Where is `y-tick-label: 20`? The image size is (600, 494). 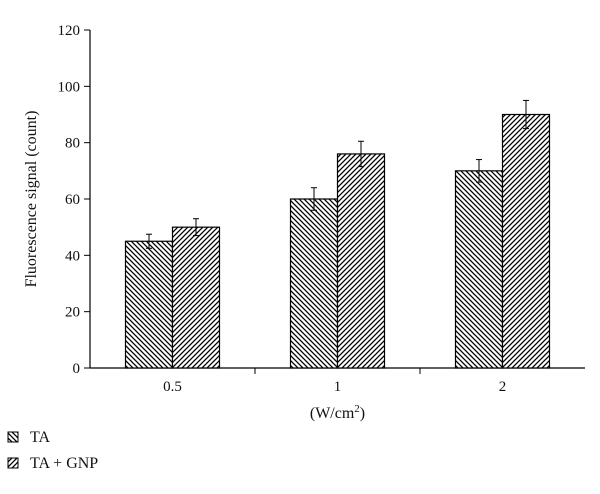
y-tick-label: 20 is located at coordinates (72, 313).